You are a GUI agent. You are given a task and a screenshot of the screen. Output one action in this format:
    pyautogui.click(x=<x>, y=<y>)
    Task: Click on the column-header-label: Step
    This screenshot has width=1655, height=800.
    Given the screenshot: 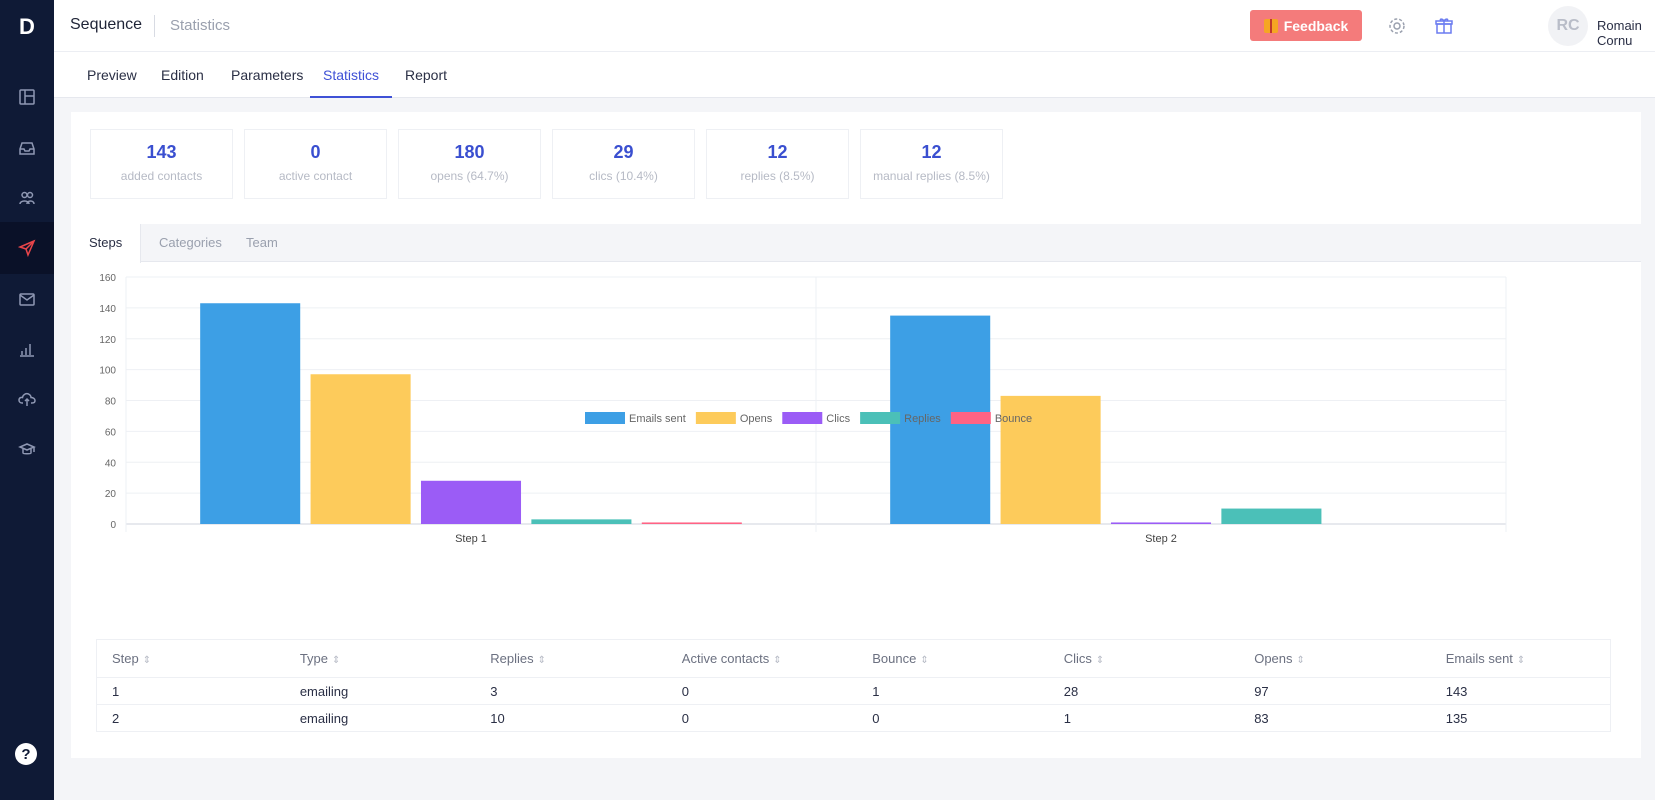 What is the action you would take?
    pyautogui.click(x=125, y=658)
    